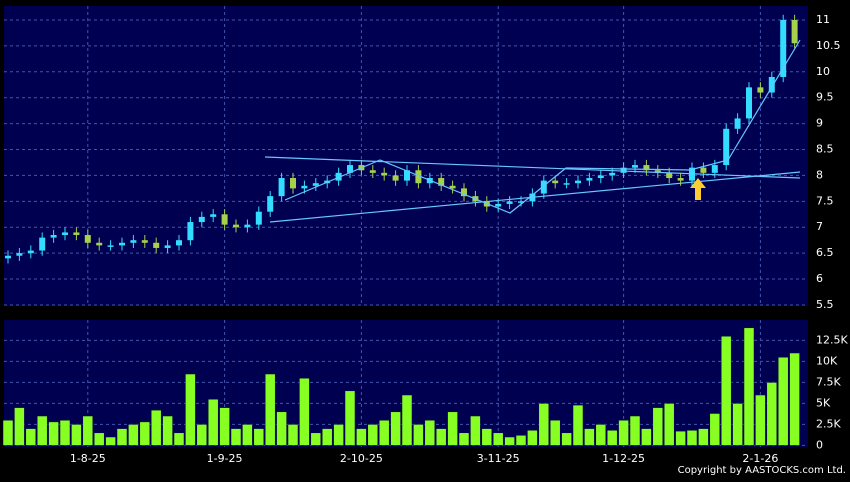 The image size is (850, 482). What do you see at coordinates (225, 458) in the screenshot?
I see `x-tick-label: 1-9-25` at bounding box center [225, 458].